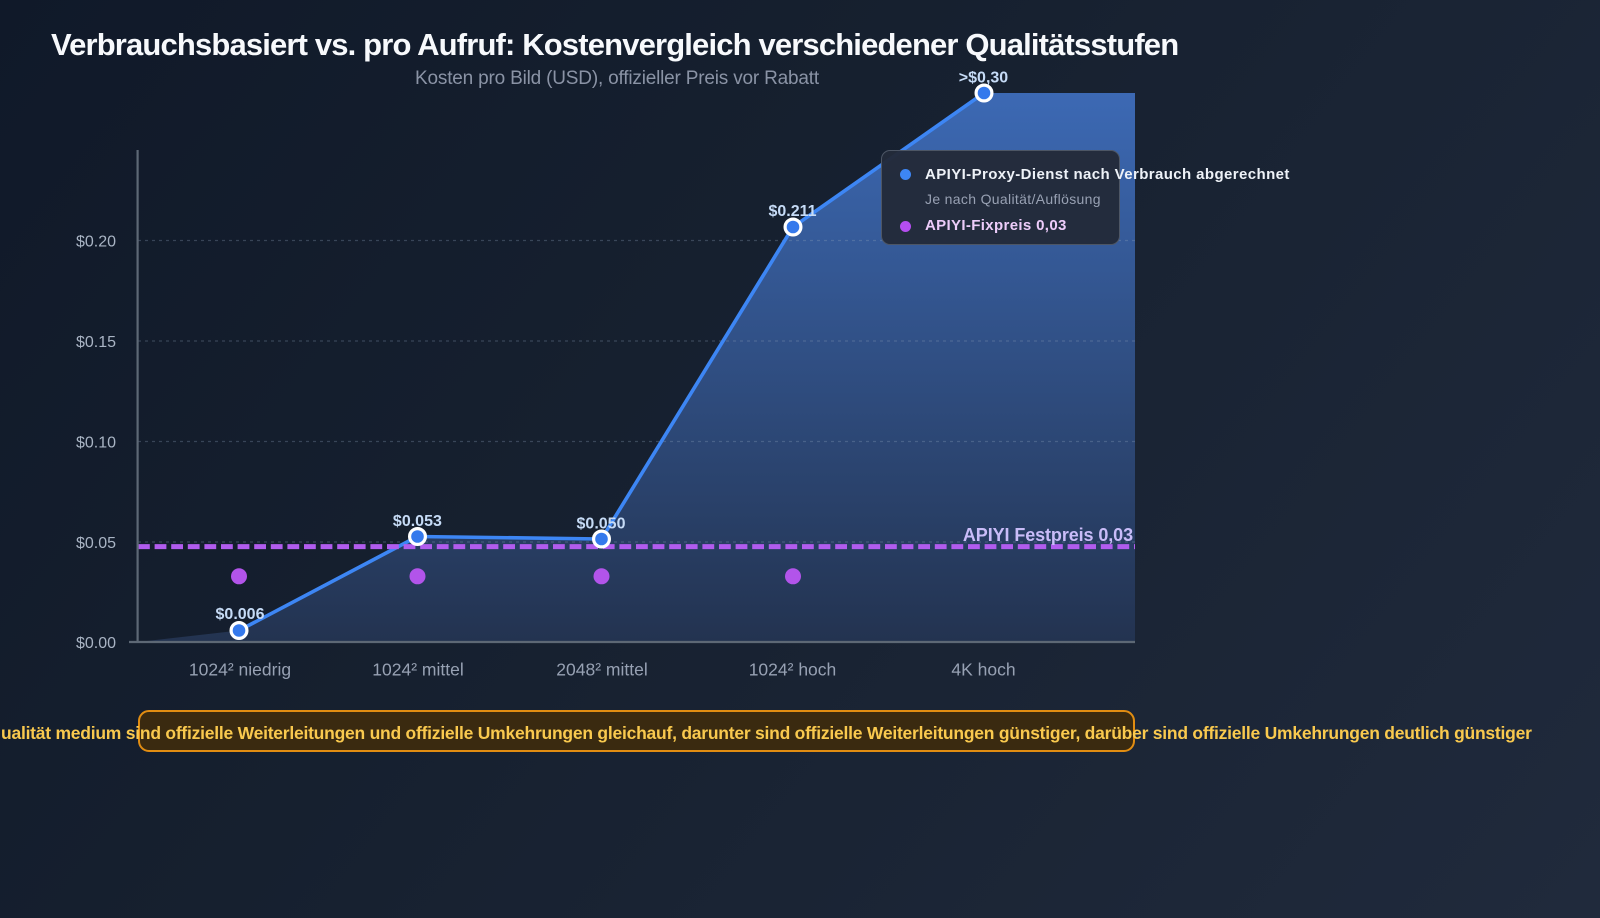  Describe the element at coordinates (601, 524) in the screenshot. I see `svg-text: $0.050` at that location.